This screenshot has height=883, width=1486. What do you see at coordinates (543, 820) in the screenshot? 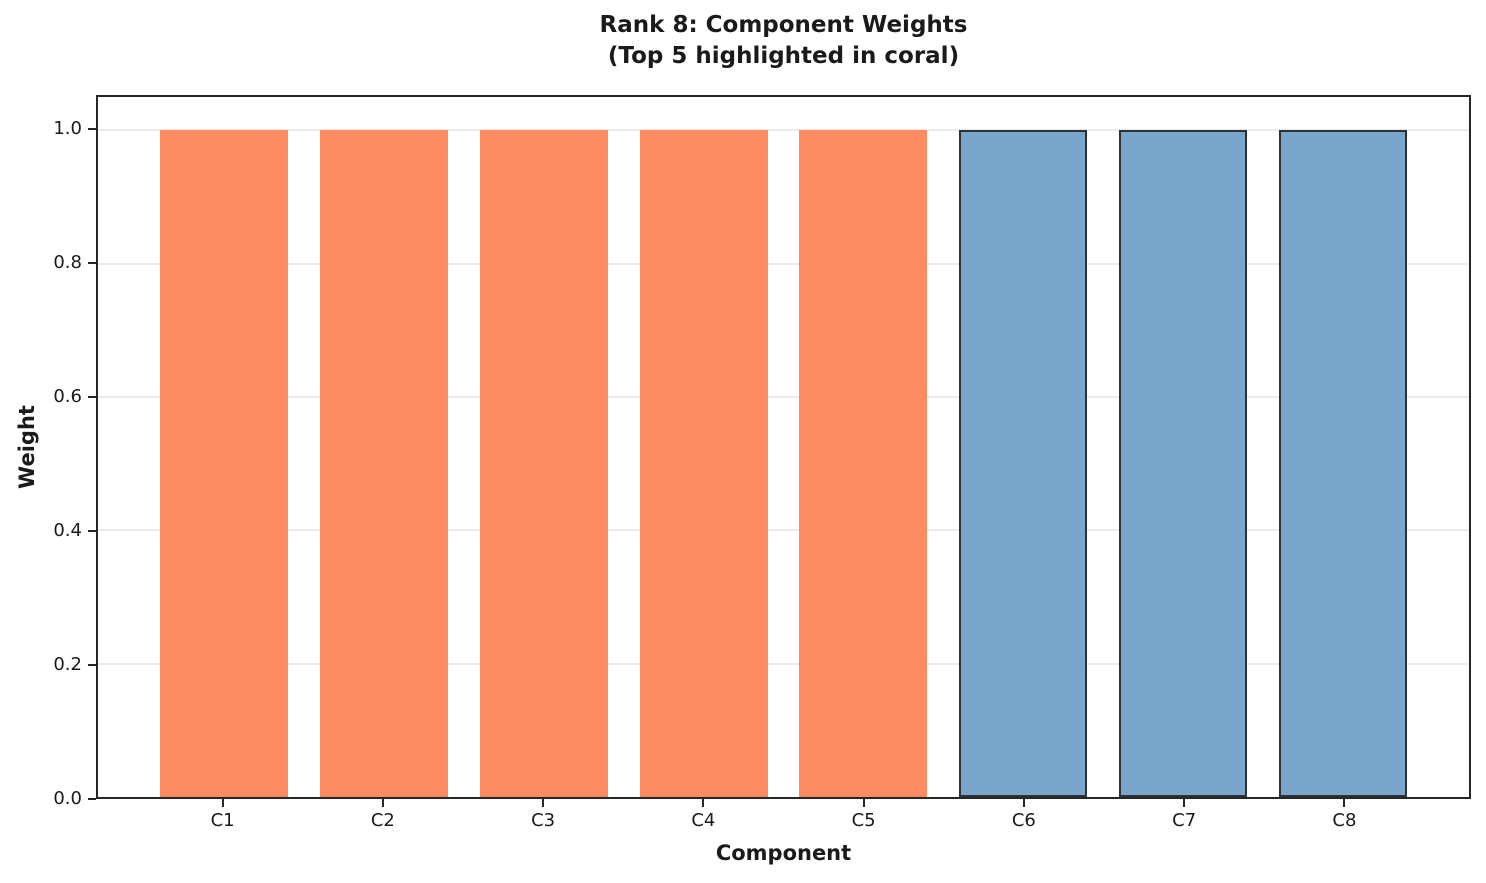
I see `x-tick-label: C3` at bounding box center [543, 820].